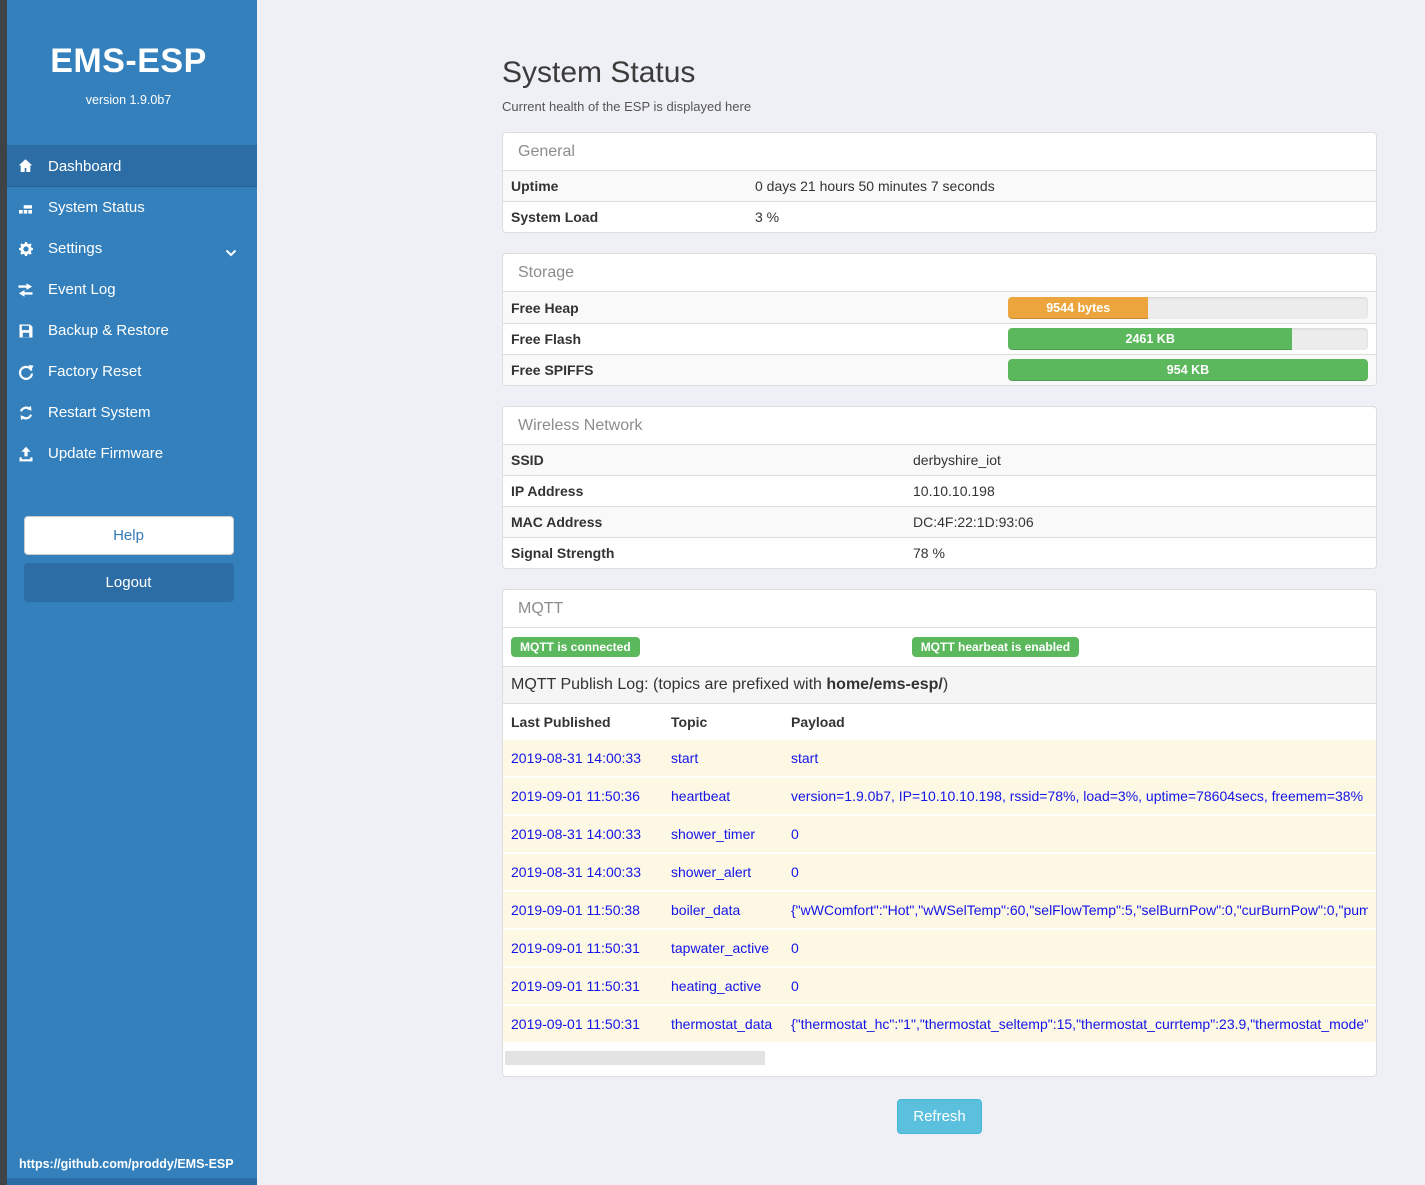 This screenshot has width=1425, height=1185. I want to click on table-row: System Load 3 %, so click(939, 216).